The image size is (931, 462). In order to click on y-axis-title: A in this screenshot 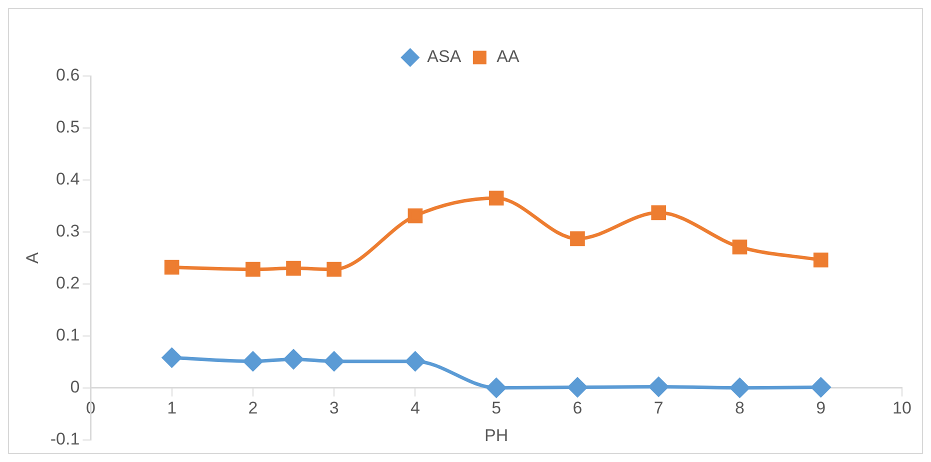, I will do `click(32, 258)`.